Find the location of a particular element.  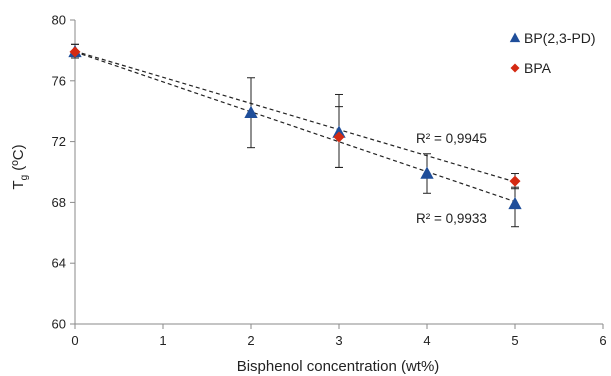

x-tick-label: 1 is located at coordinates (162, 340).